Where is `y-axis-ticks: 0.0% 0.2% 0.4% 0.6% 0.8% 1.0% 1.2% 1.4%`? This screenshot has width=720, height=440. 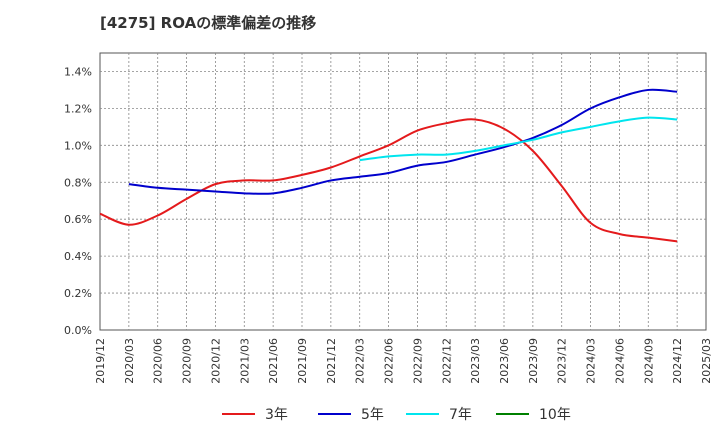 y-axis-ticks: 0.0% 0.2% 0.4% 0.6% 0.8% 1.0% 1.2% 1.4% is located at coordinates (78, 201).